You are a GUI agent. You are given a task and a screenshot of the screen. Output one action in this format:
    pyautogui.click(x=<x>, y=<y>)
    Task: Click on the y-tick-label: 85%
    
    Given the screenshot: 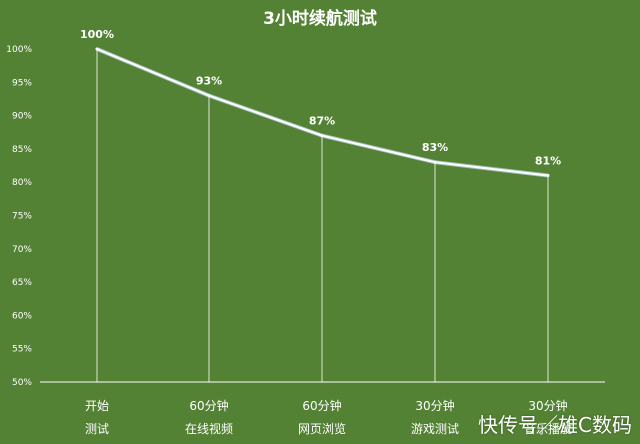 What is the action you would take?
    pyautogui.click(x=22, y=150)
    